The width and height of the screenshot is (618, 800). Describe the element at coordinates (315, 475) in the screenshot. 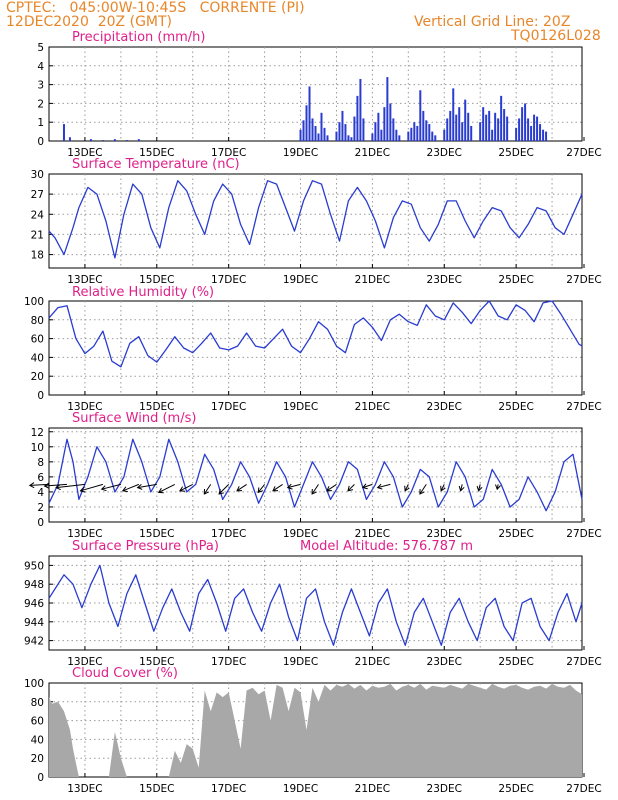

I see `wind-frame` at that location.